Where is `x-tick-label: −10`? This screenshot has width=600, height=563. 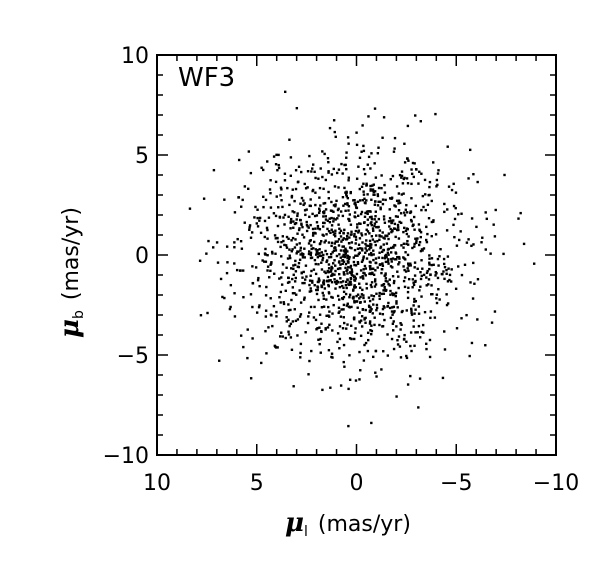 x-tick-label: −10 is located at coordinates (556, 483).